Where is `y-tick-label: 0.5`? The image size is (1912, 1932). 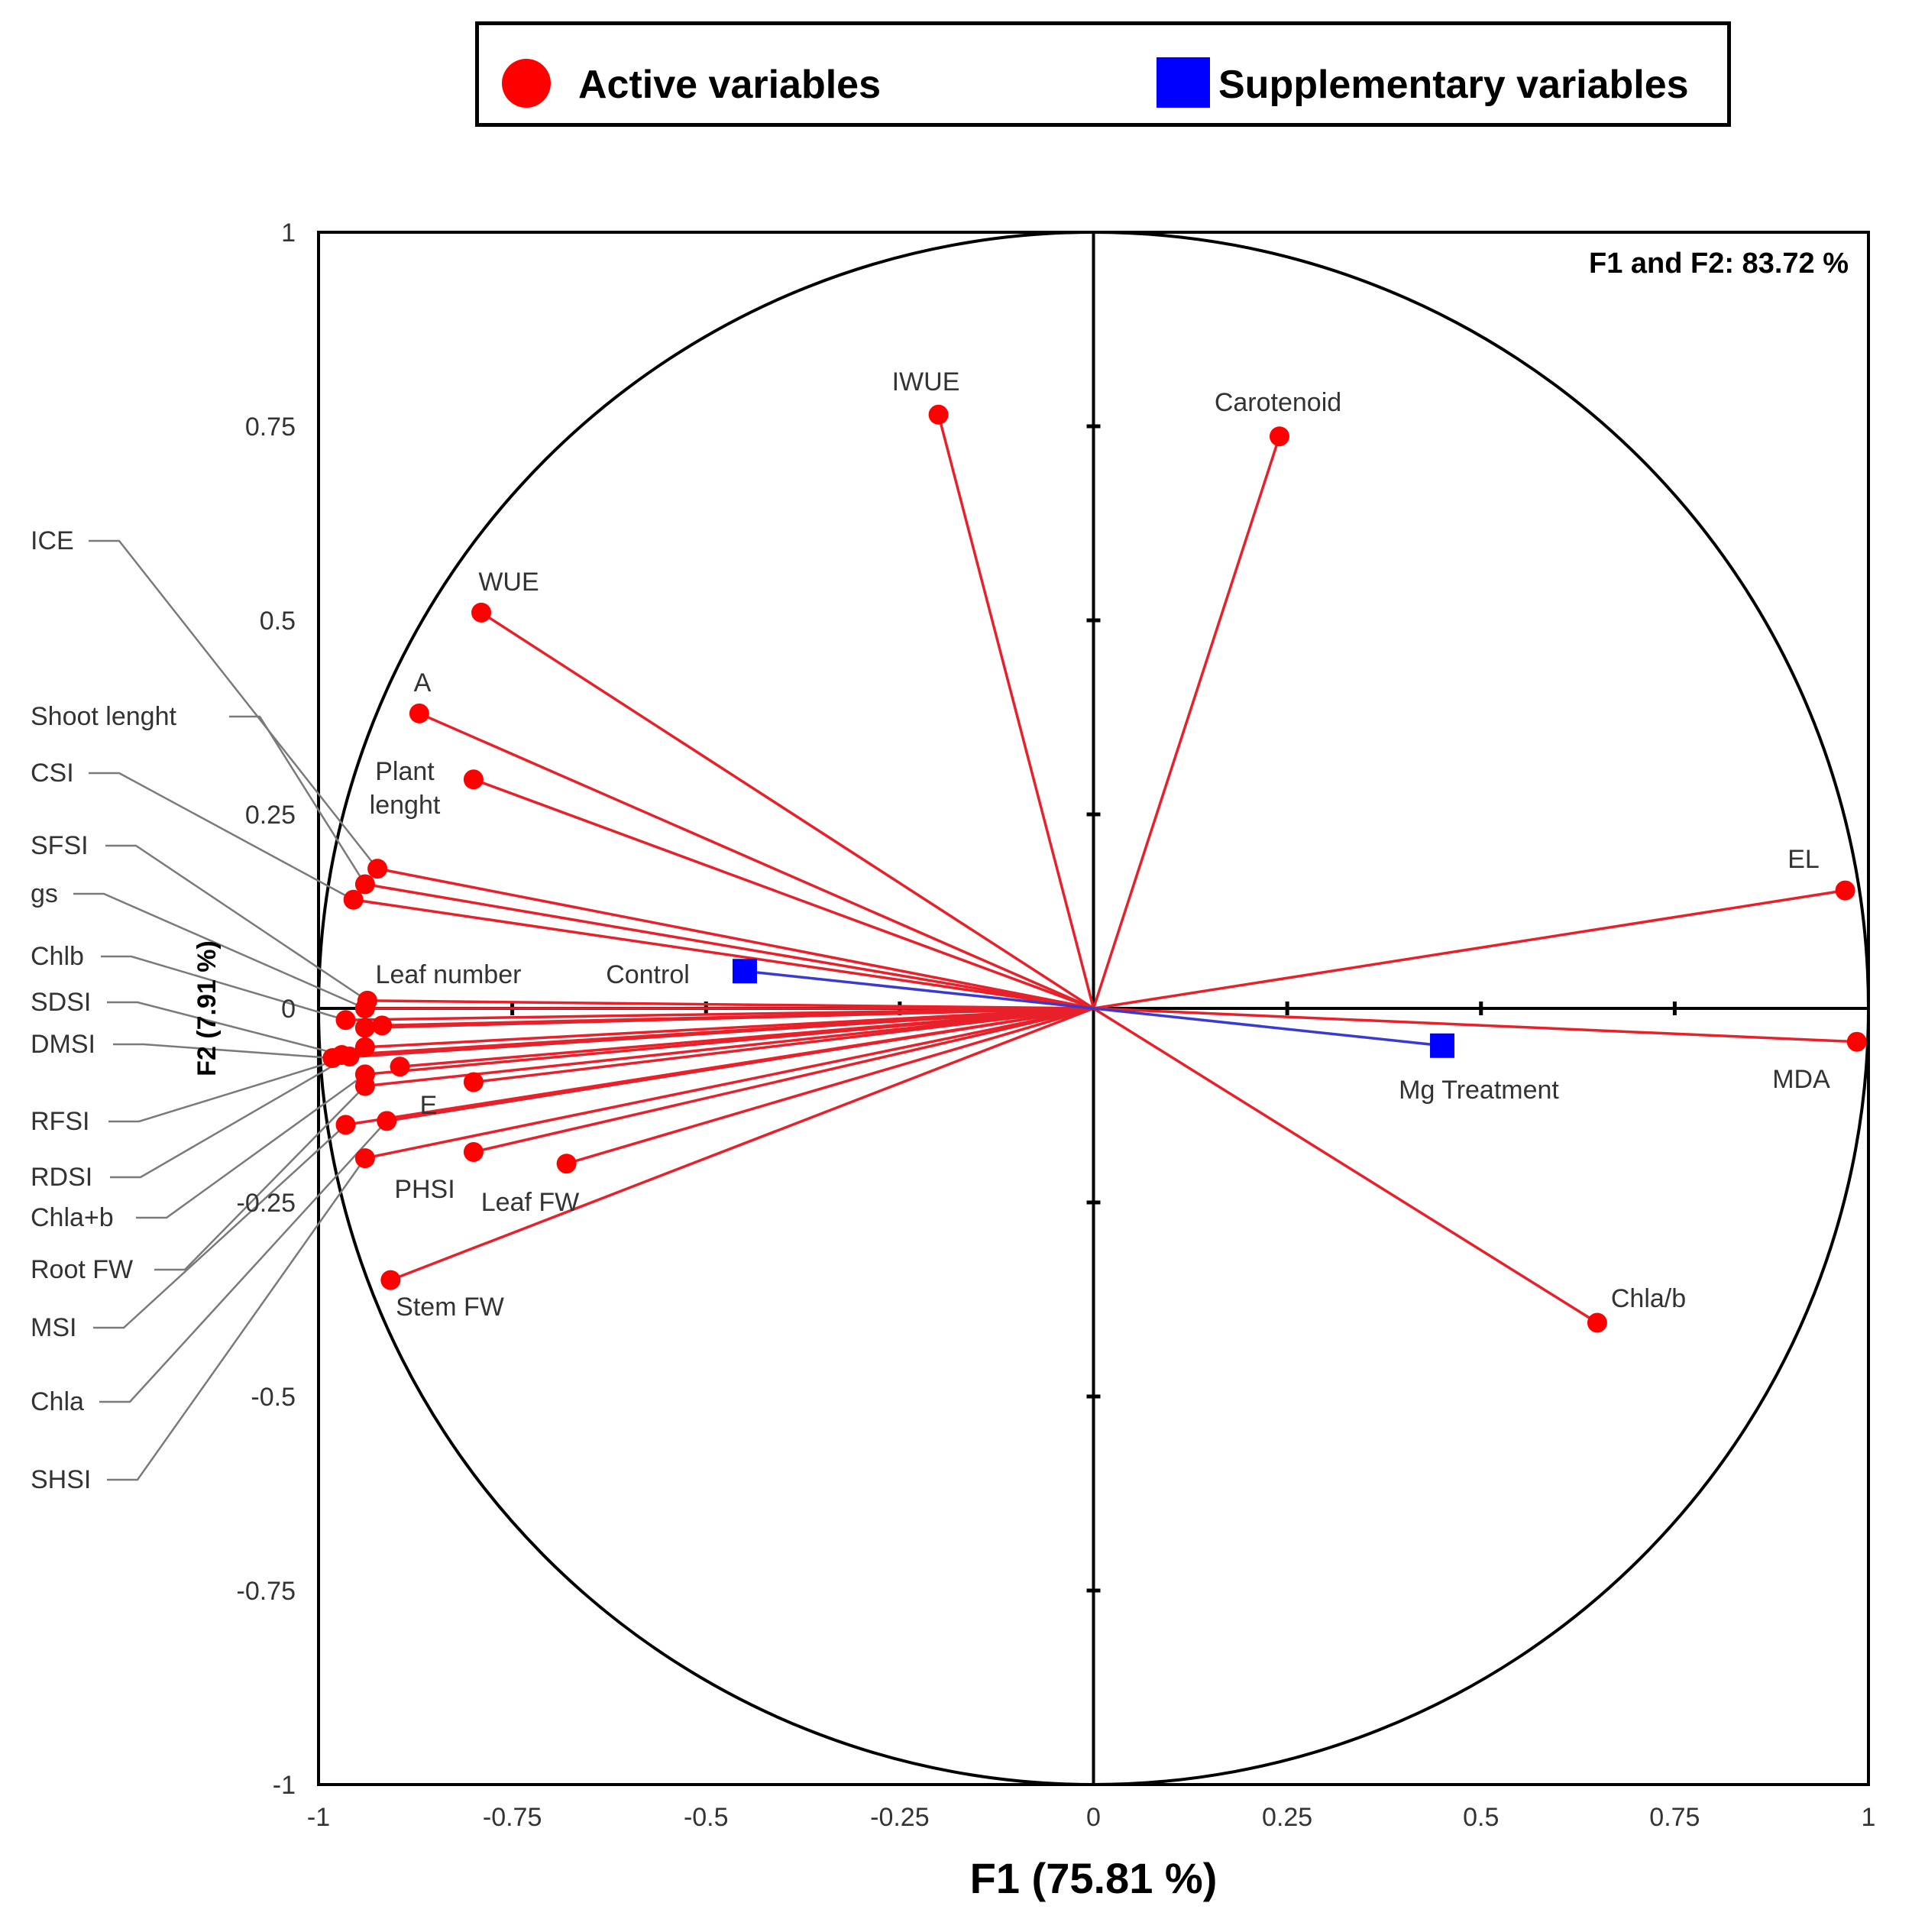
y-tick-label: 0.5 is located at coordinates (278, 621).